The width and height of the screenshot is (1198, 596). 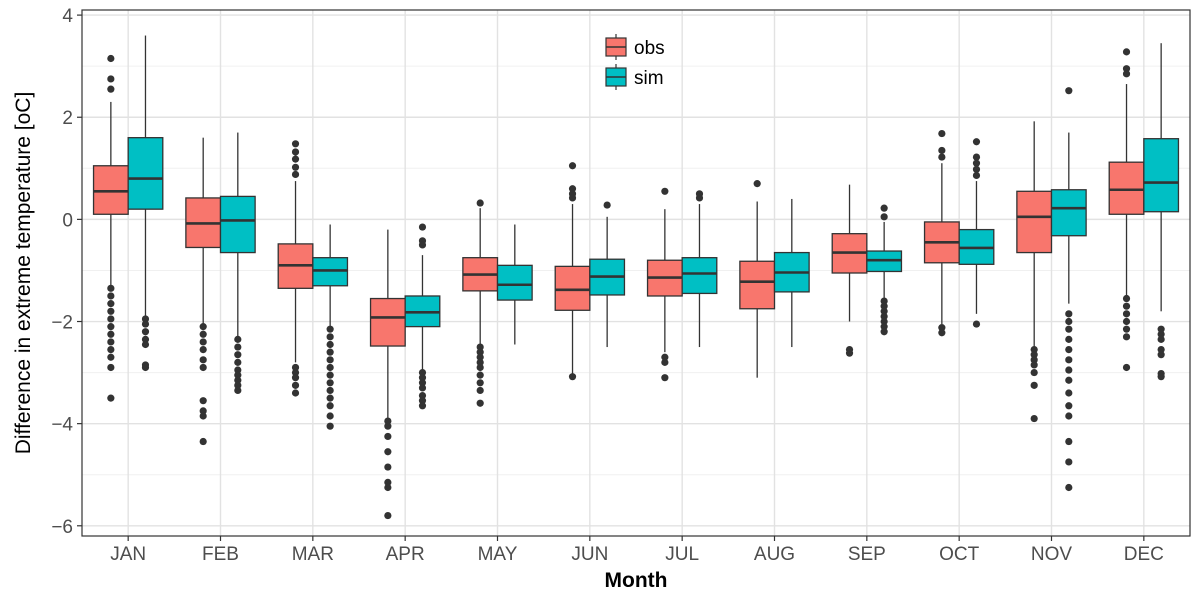 What do you see at coordinates (1068, 289) in the screenshot?
I see `box-sim-nov` at bounding box center [1068, 289].